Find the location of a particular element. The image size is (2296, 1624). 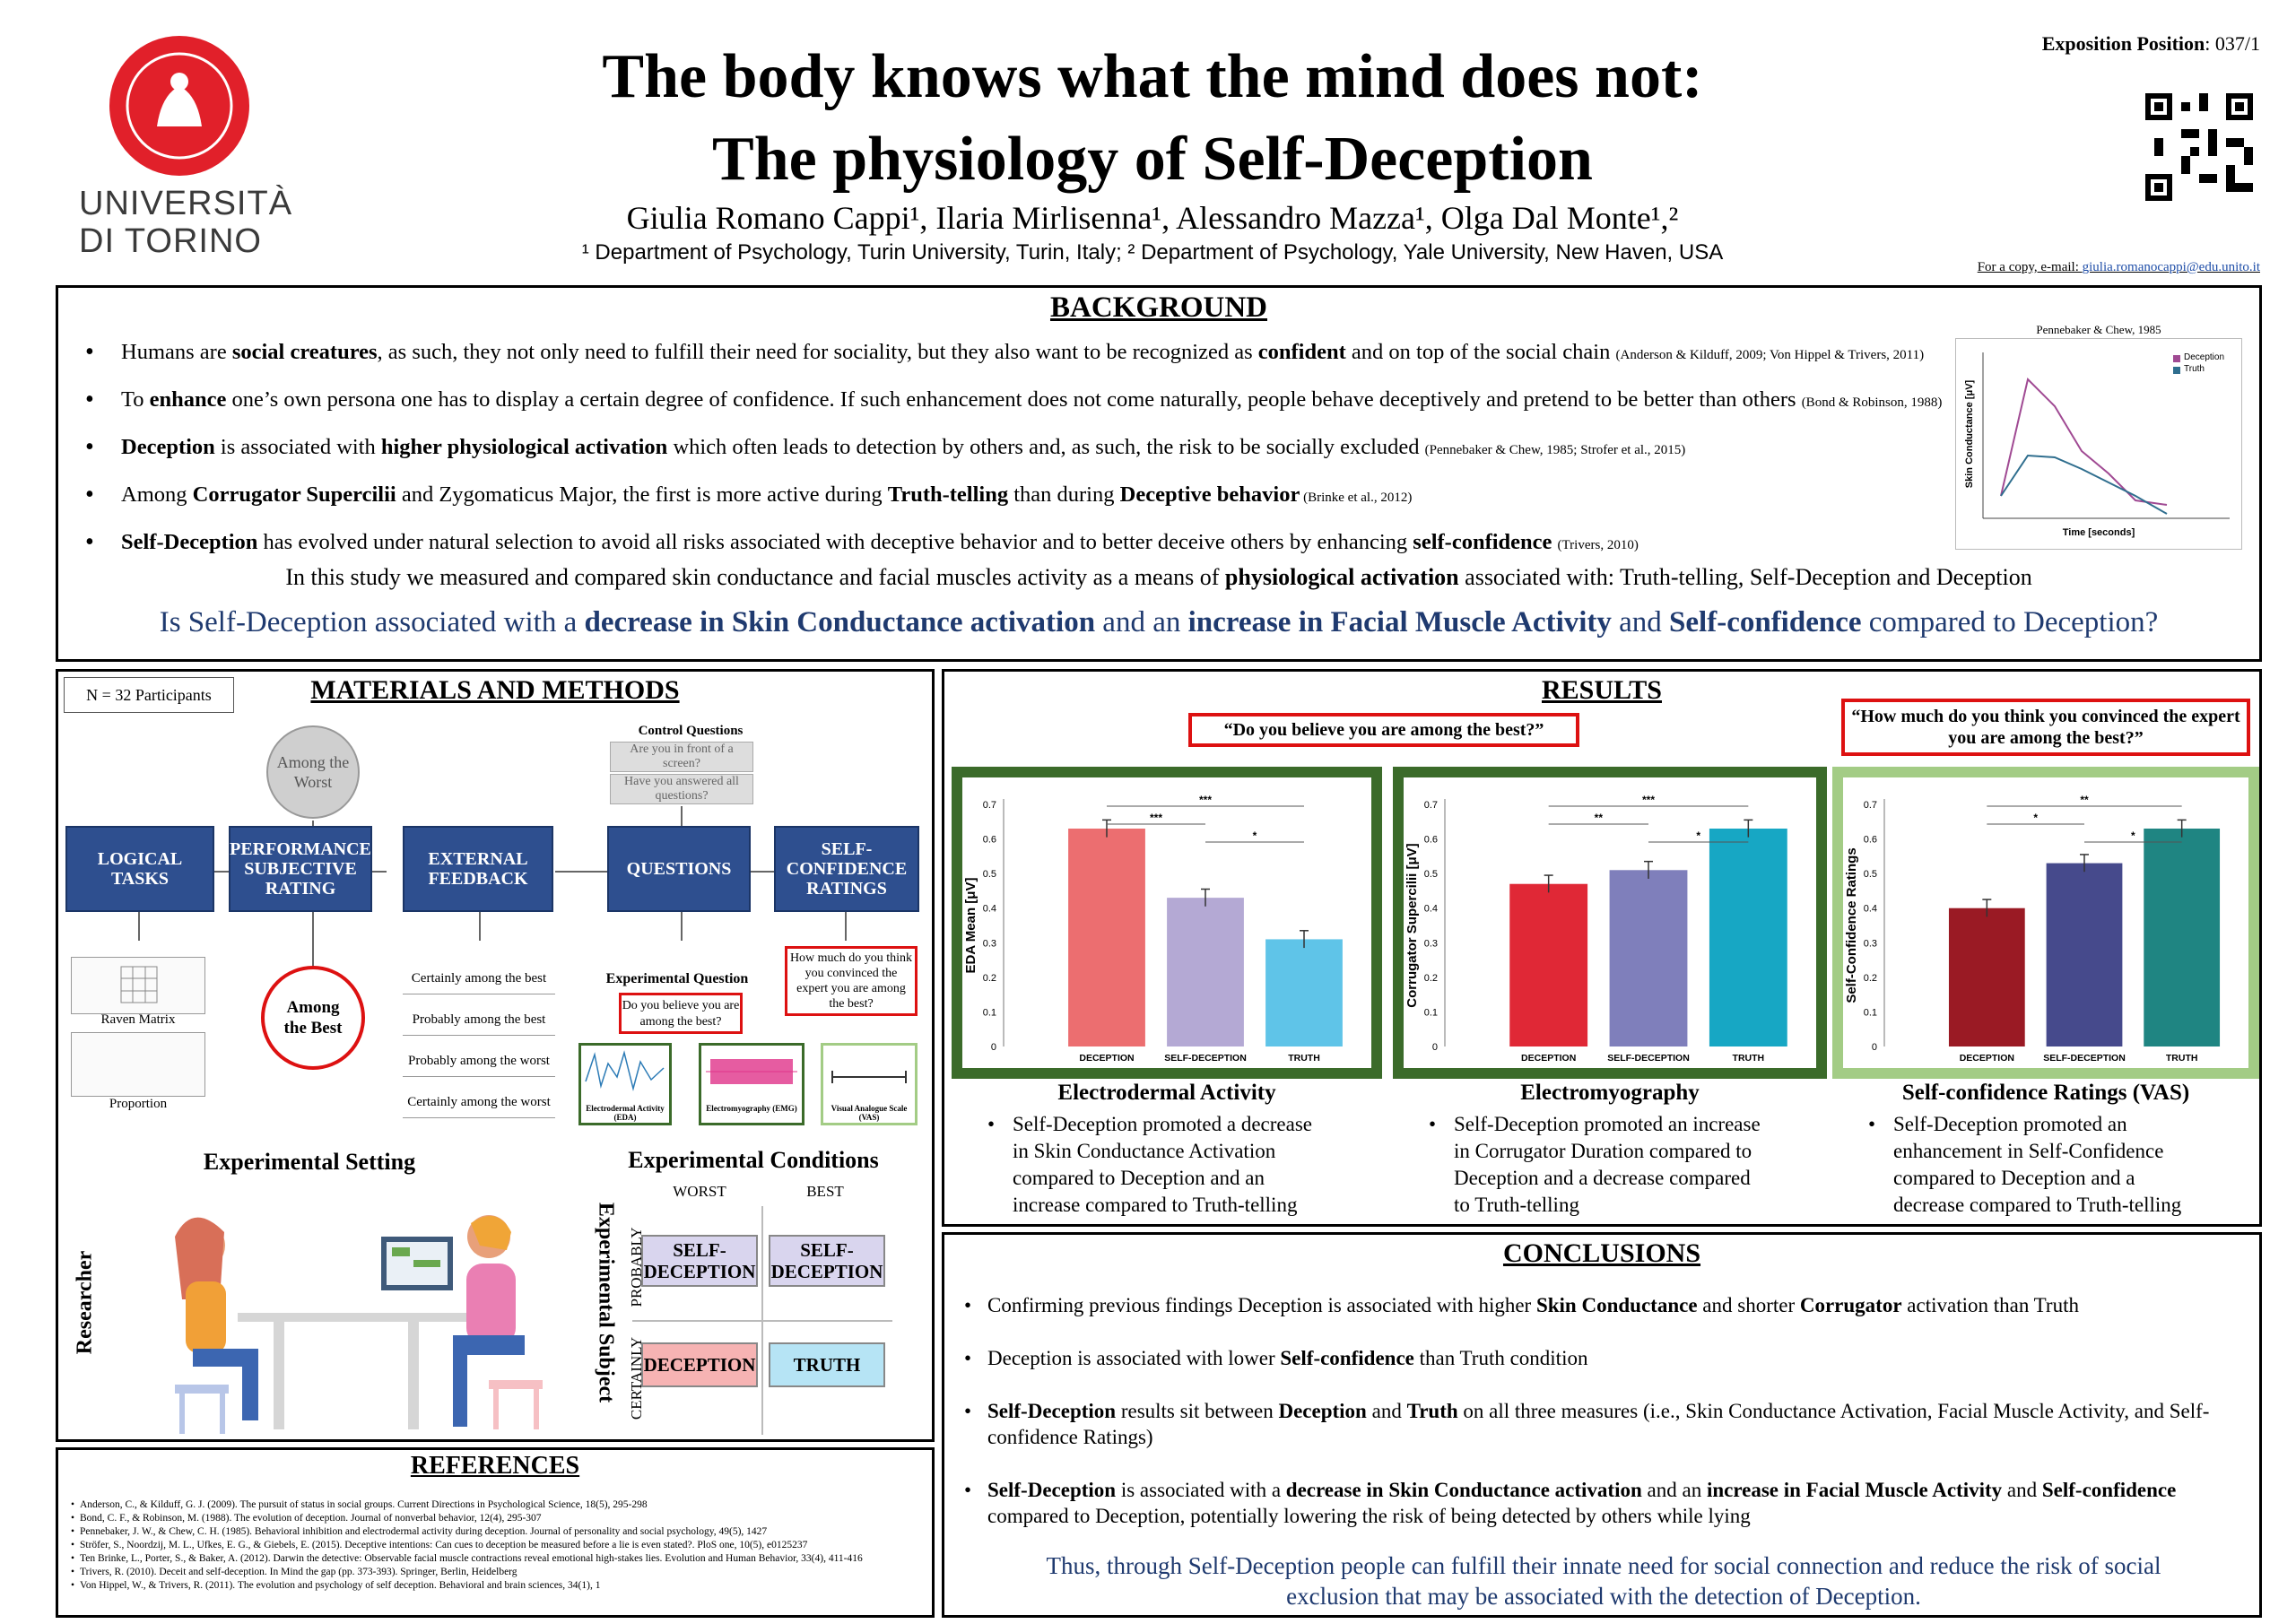

among-worst-circle: Among the Worst is located at coordinates (313, 772).